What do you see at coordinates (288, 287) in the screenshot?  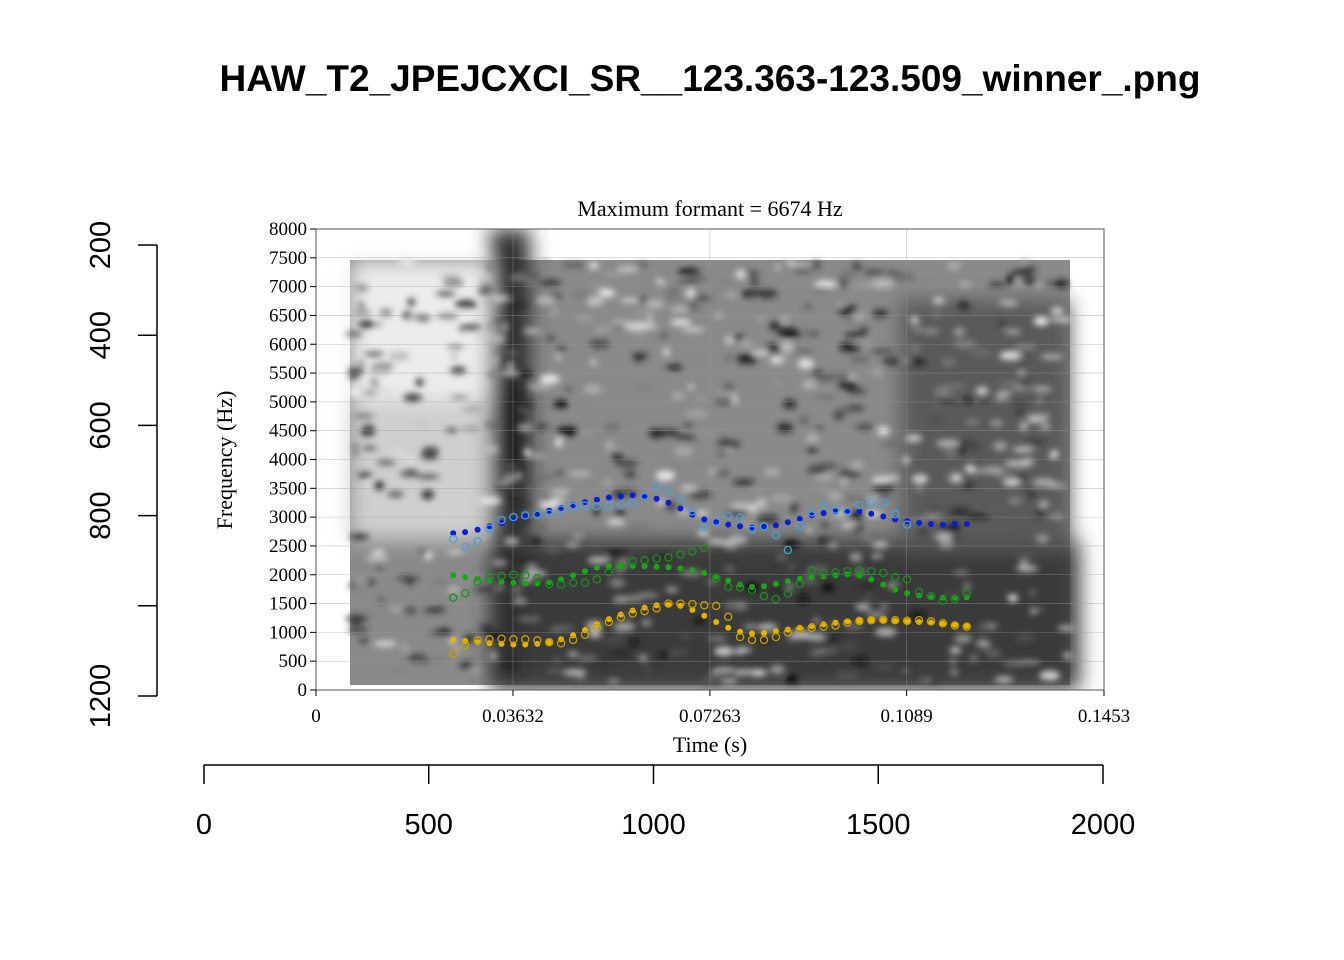 I see `y-tick-label: 7000` at bounding box center [288, 287].